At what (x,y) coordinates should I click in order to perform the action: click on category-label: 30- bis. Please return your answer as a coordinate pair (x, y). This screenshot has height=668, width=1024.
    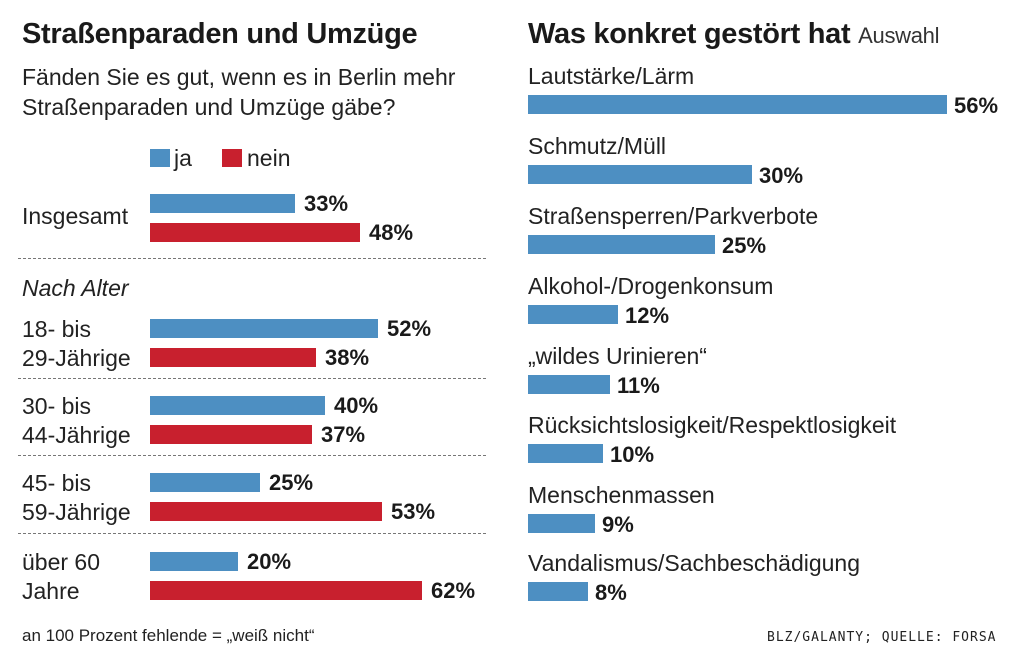
    Looking at the image, I should click on (57, 406).